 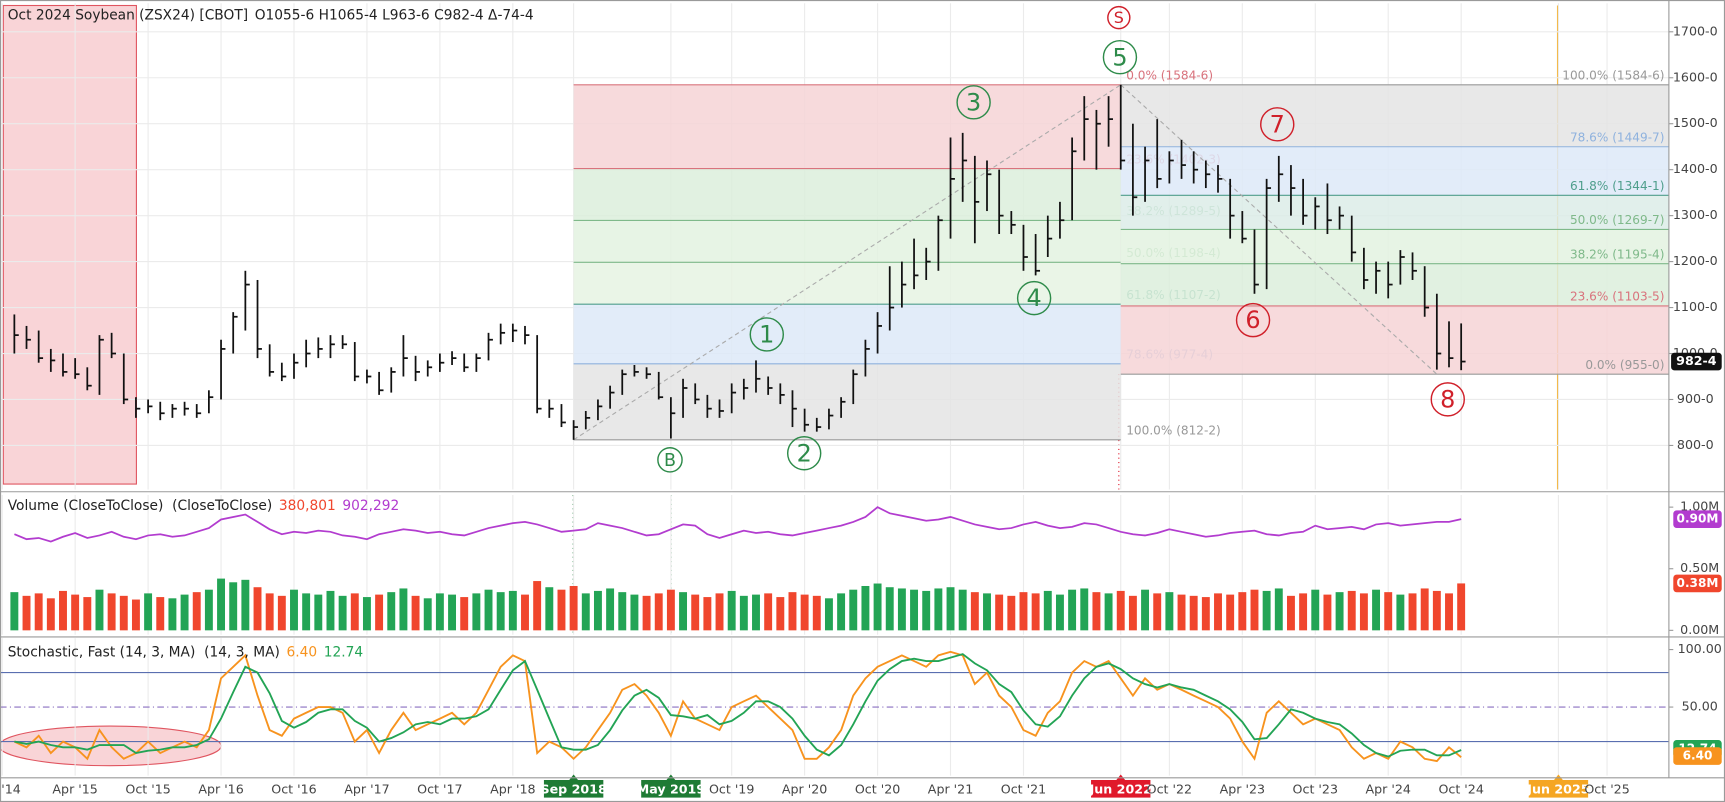 What do you see at coordinates (511, 15) in the screenshot?
I see `header-item: Δ-74-4` at bounding box center [511, 15].